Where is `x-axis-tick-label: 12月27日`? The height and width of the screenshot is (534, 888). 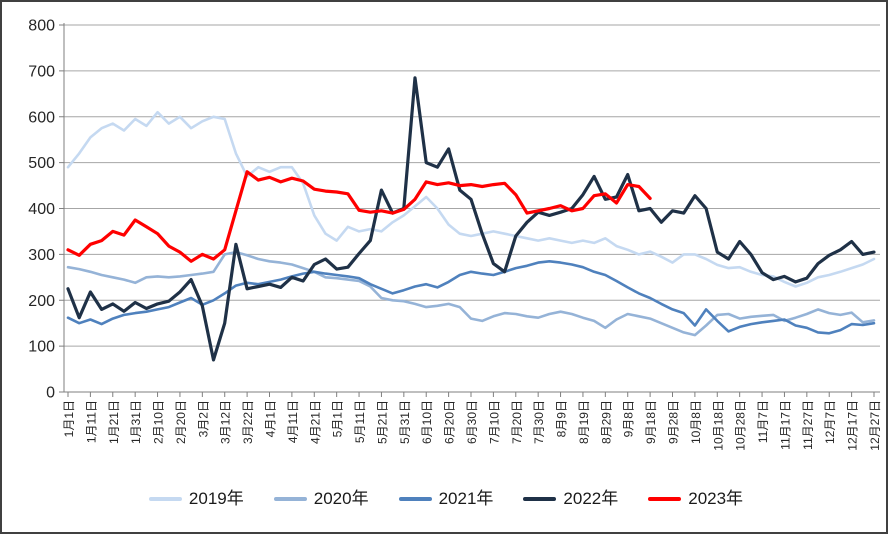 x-axis-tick-label: 12月27日 is located at coordinates (875, 425).